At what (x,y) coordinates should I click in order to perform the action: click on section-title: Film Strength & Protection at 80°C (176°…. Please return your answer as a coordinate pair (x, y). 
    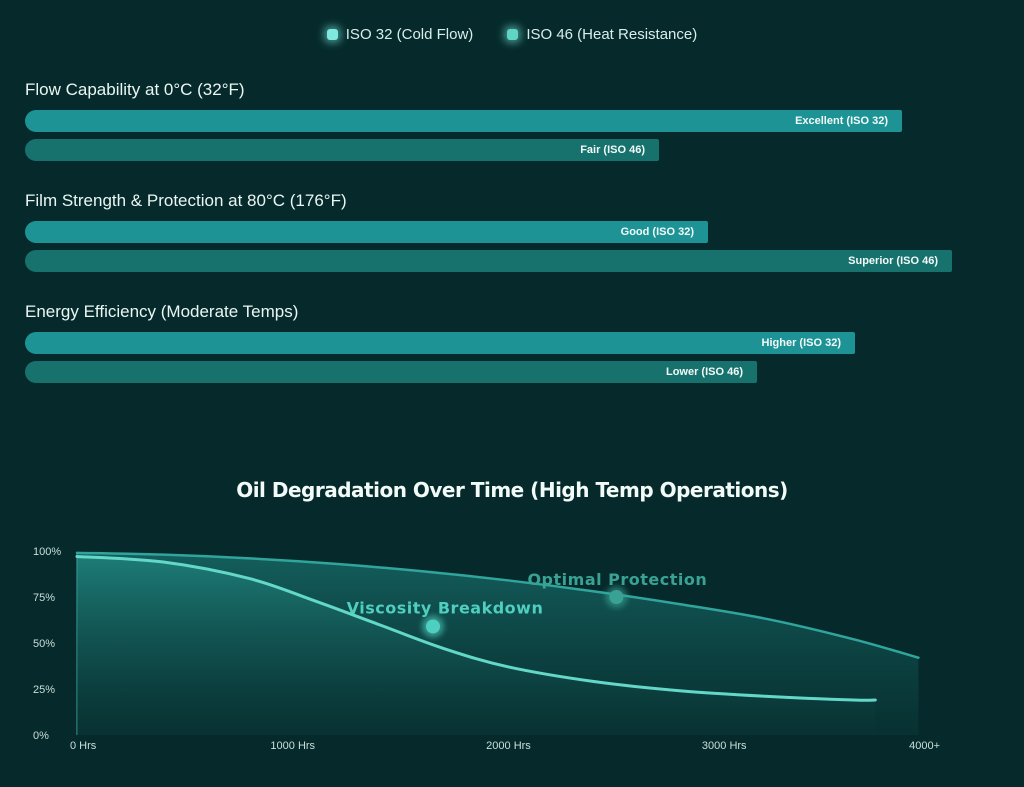
    Looking at the image, I should click on (186, 200).